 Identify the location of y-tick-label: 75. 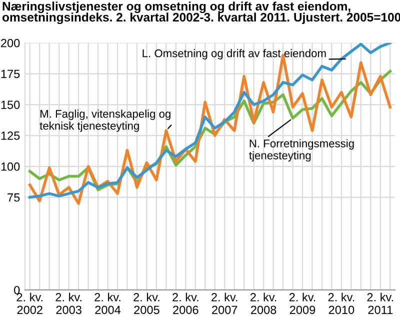
(14, 197).